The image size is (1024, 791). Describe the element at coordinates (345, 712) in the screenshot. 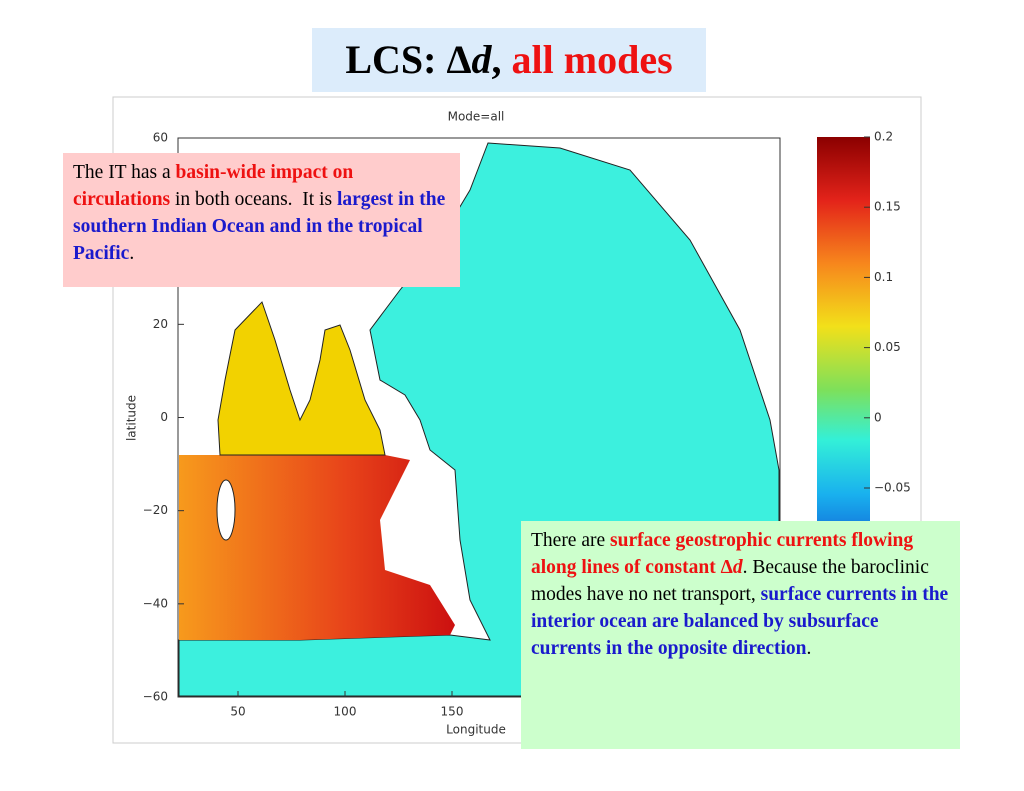

I see `x-tick-label: 100` at that location.